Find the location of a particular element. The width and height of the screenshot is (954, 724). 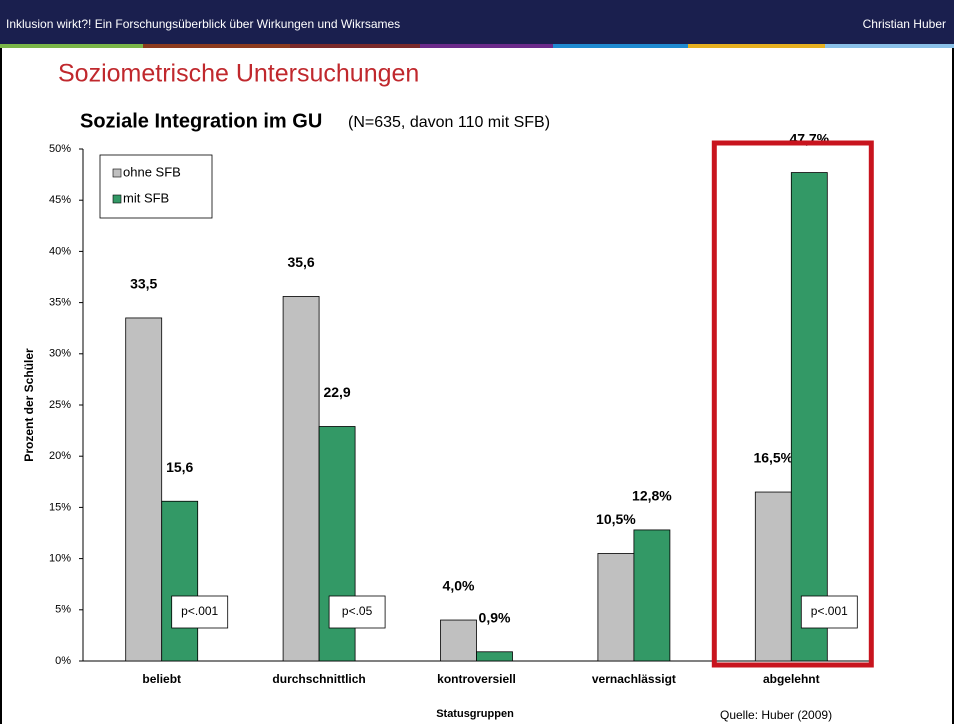

value-label: 10,5% is located at coordinates (616, 519).